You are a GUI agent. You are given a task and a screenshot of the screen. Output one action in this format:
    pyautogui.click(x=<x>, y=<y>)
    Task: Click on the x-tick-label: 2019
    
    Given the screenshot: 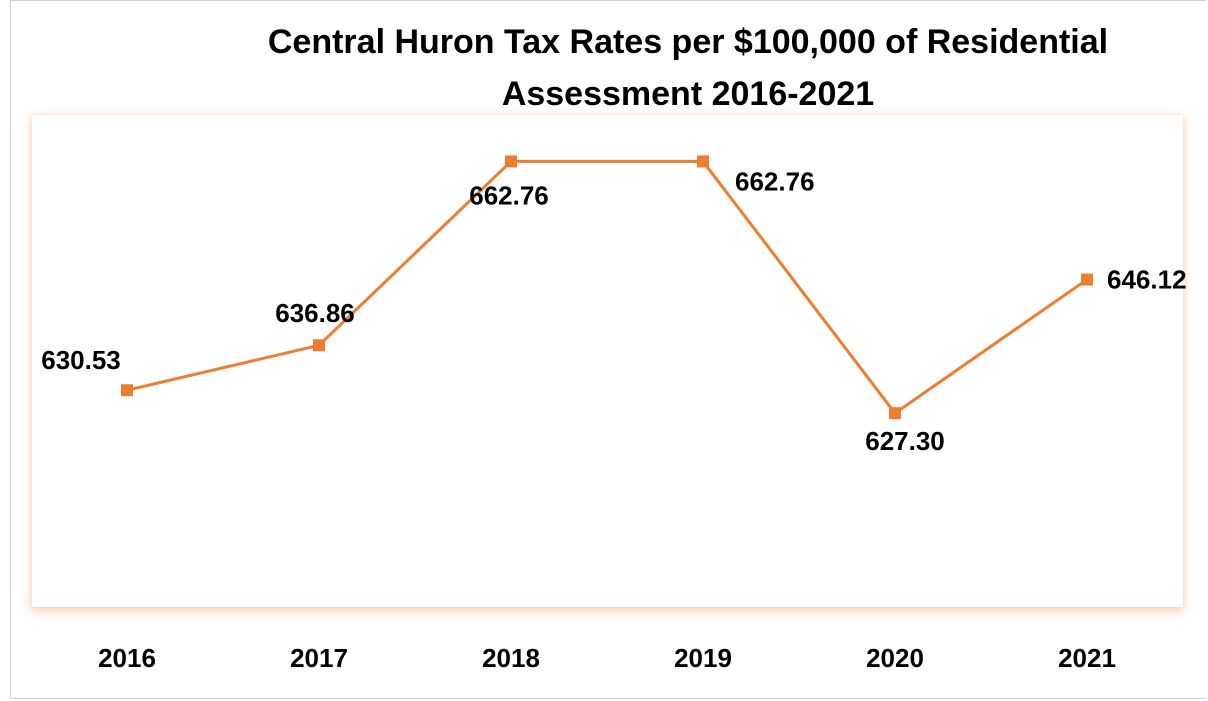 What is the action you would take?
    pyautogui.click(x=703, y=658)
    